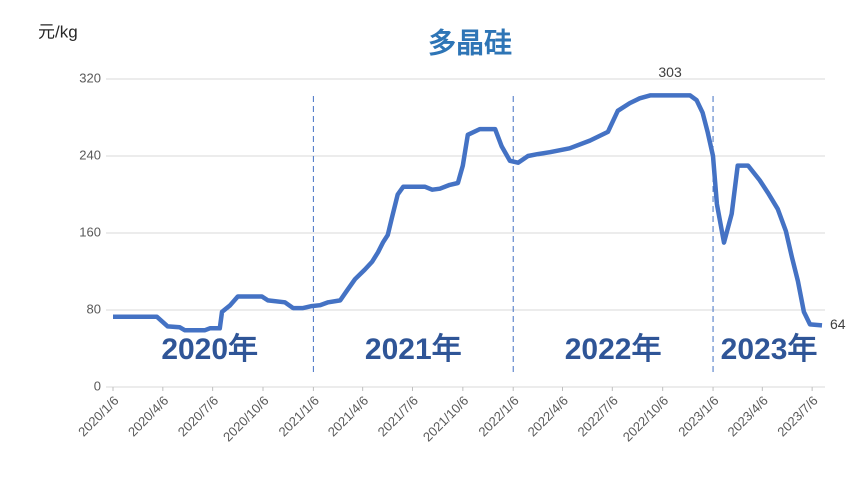 Image resolution: width=865 pixels, height=499 pixels. What do you see at coordinates (97, 385) in the screenshot?
I see `y-tick-label: 0` at bounding box center [97, 385].